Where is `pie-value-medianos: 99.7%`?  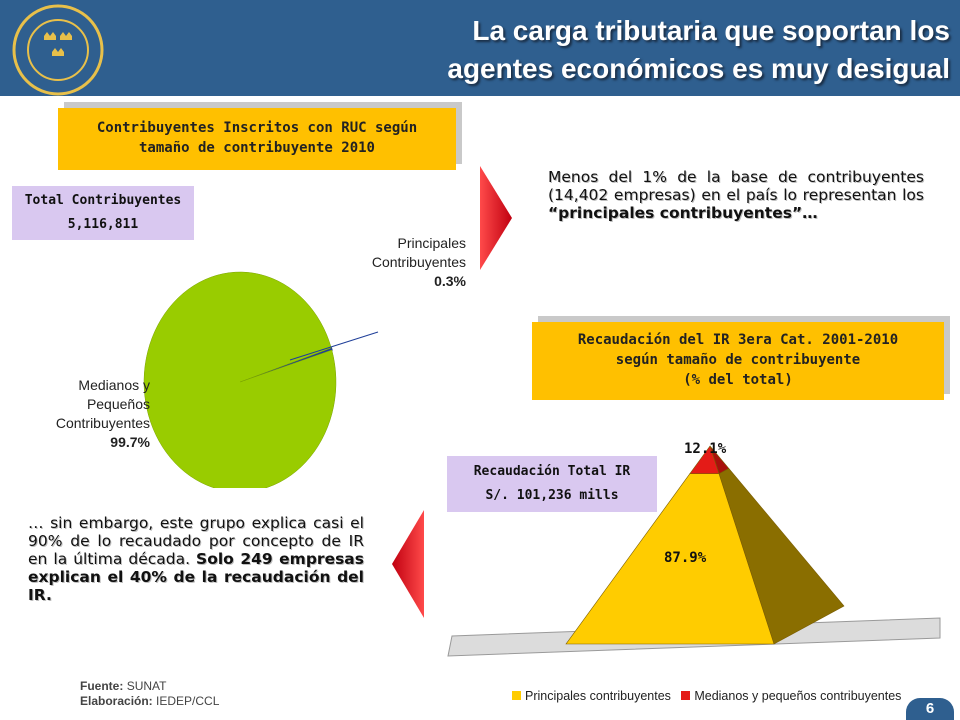
pie-value-medianos: 99.7% is located at coordinates (130, 442).